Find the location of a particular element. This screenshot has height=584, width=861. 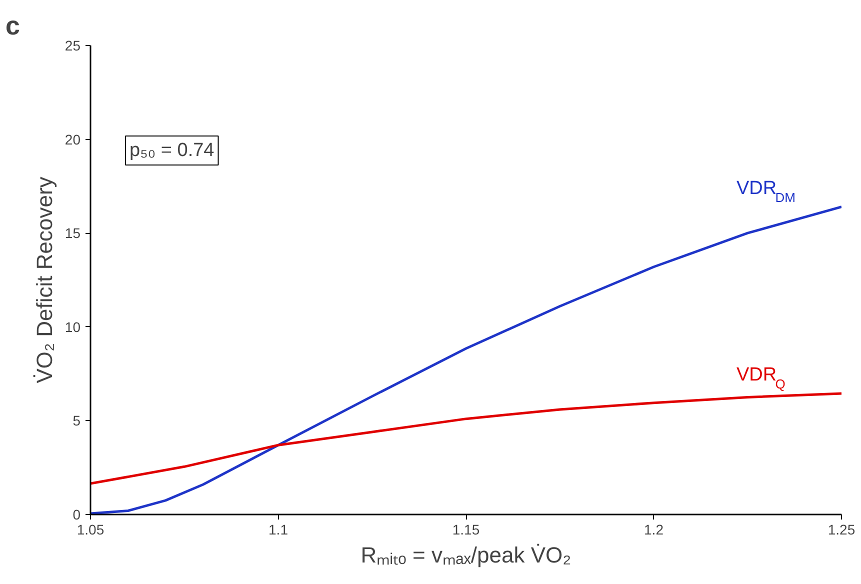

x-tick-label: 1.25 is located at coordinates (842, 530).